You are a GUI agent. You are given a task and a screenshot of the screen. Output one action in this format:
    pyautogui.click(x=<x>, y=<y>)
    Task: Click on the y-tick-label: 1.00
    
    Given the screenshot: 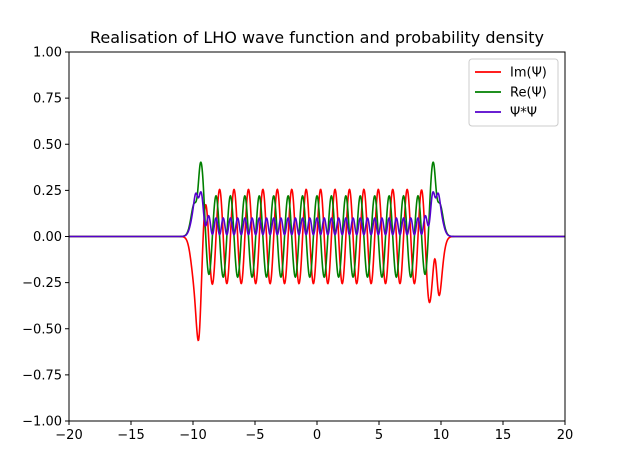 What is the action you would take?
    pyautogui.click(x=47, y=53)
    